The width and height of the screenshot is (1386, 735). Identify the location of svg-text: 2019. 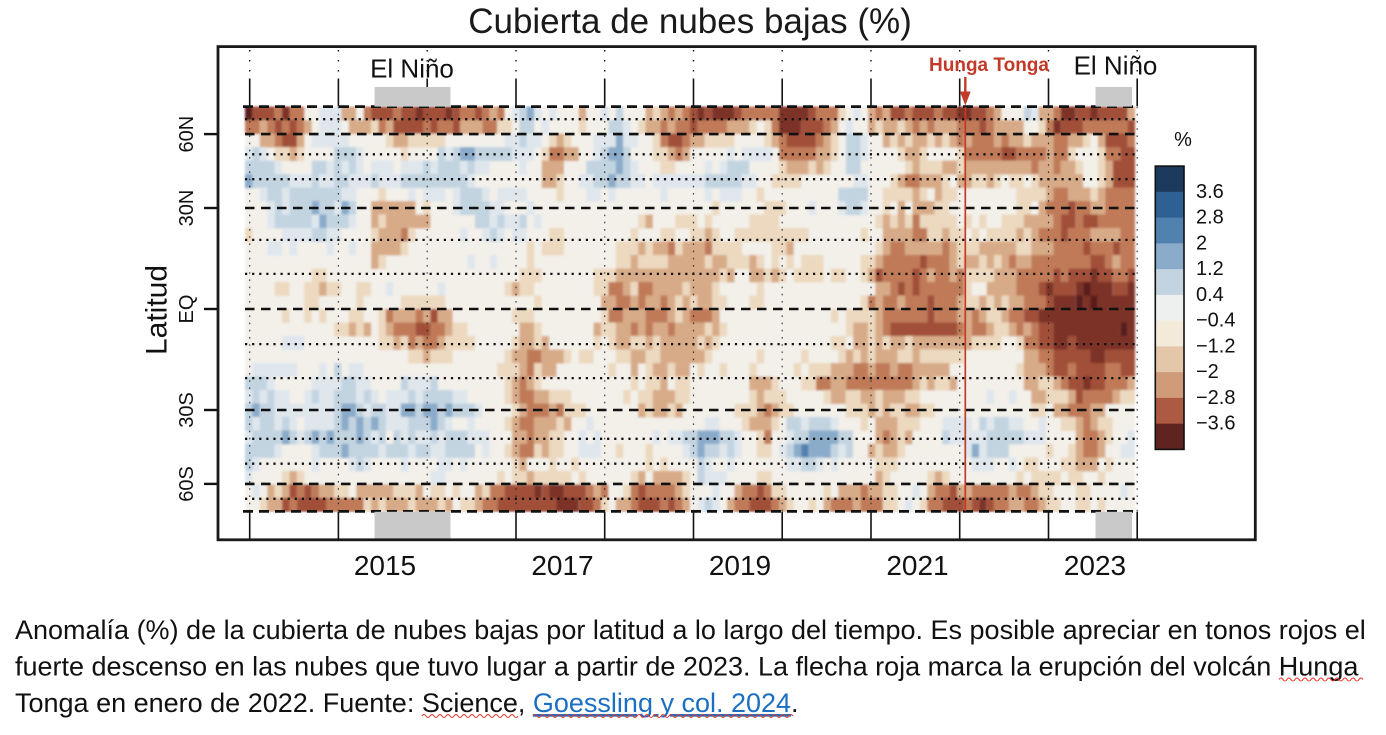
(740, 565).